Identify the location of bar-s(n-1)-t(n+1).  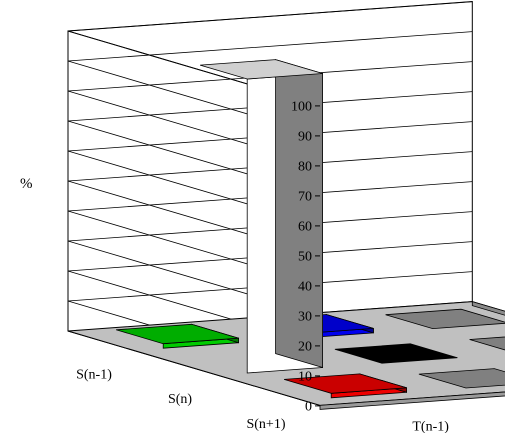
(445, 319).